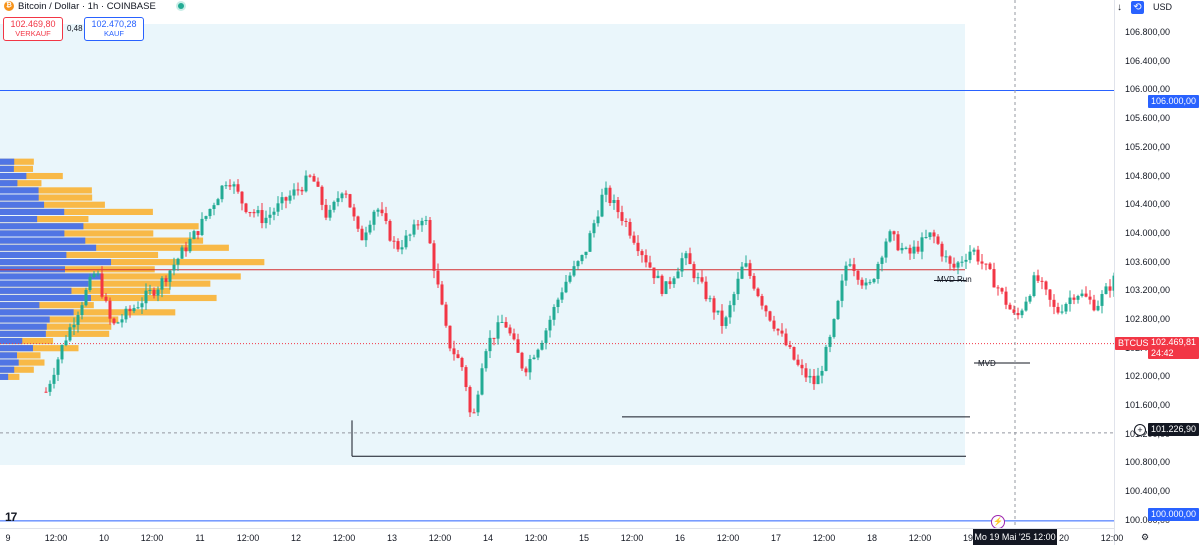 The height and width of the screenshot is (546, 1200). Describe the element at coordinates (1174, 342) in the screenshot. I see `last-price-value: 102.469,81` at that location.